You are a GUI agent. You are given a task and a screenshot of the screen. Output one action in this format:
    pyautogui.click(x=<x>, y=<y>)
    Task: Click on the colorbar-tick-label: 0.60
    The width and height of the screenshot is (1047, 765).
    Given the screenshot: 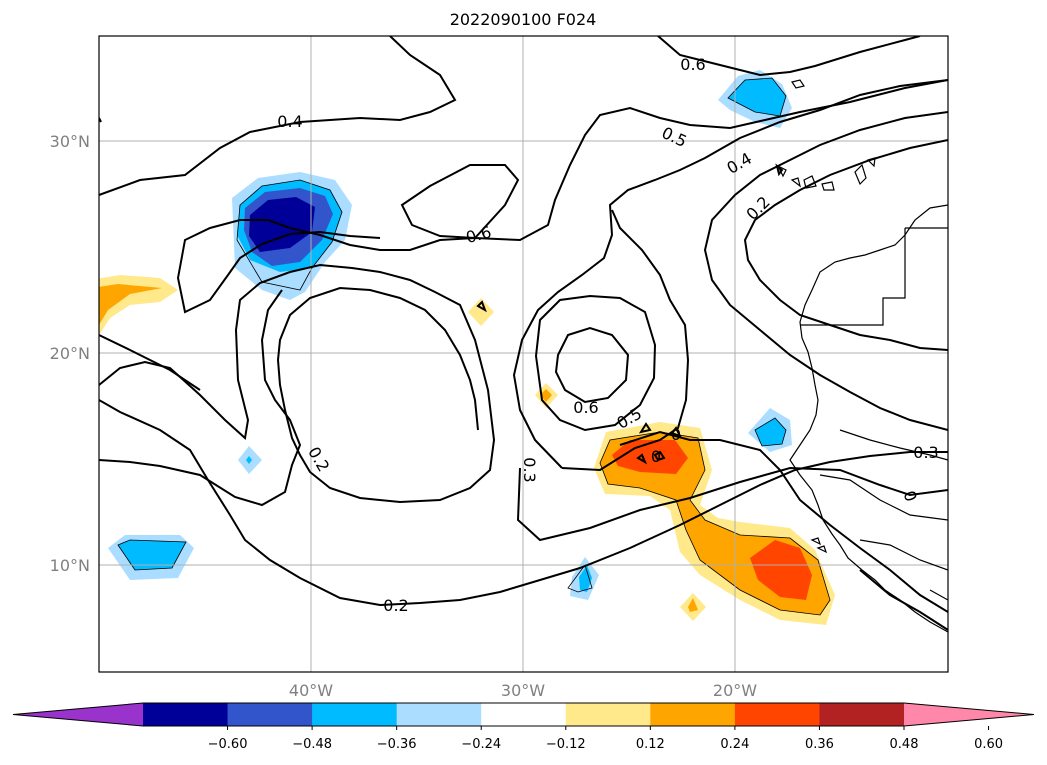 What is the action you would take?
    pyautogui.click(x=988, y=744)
    